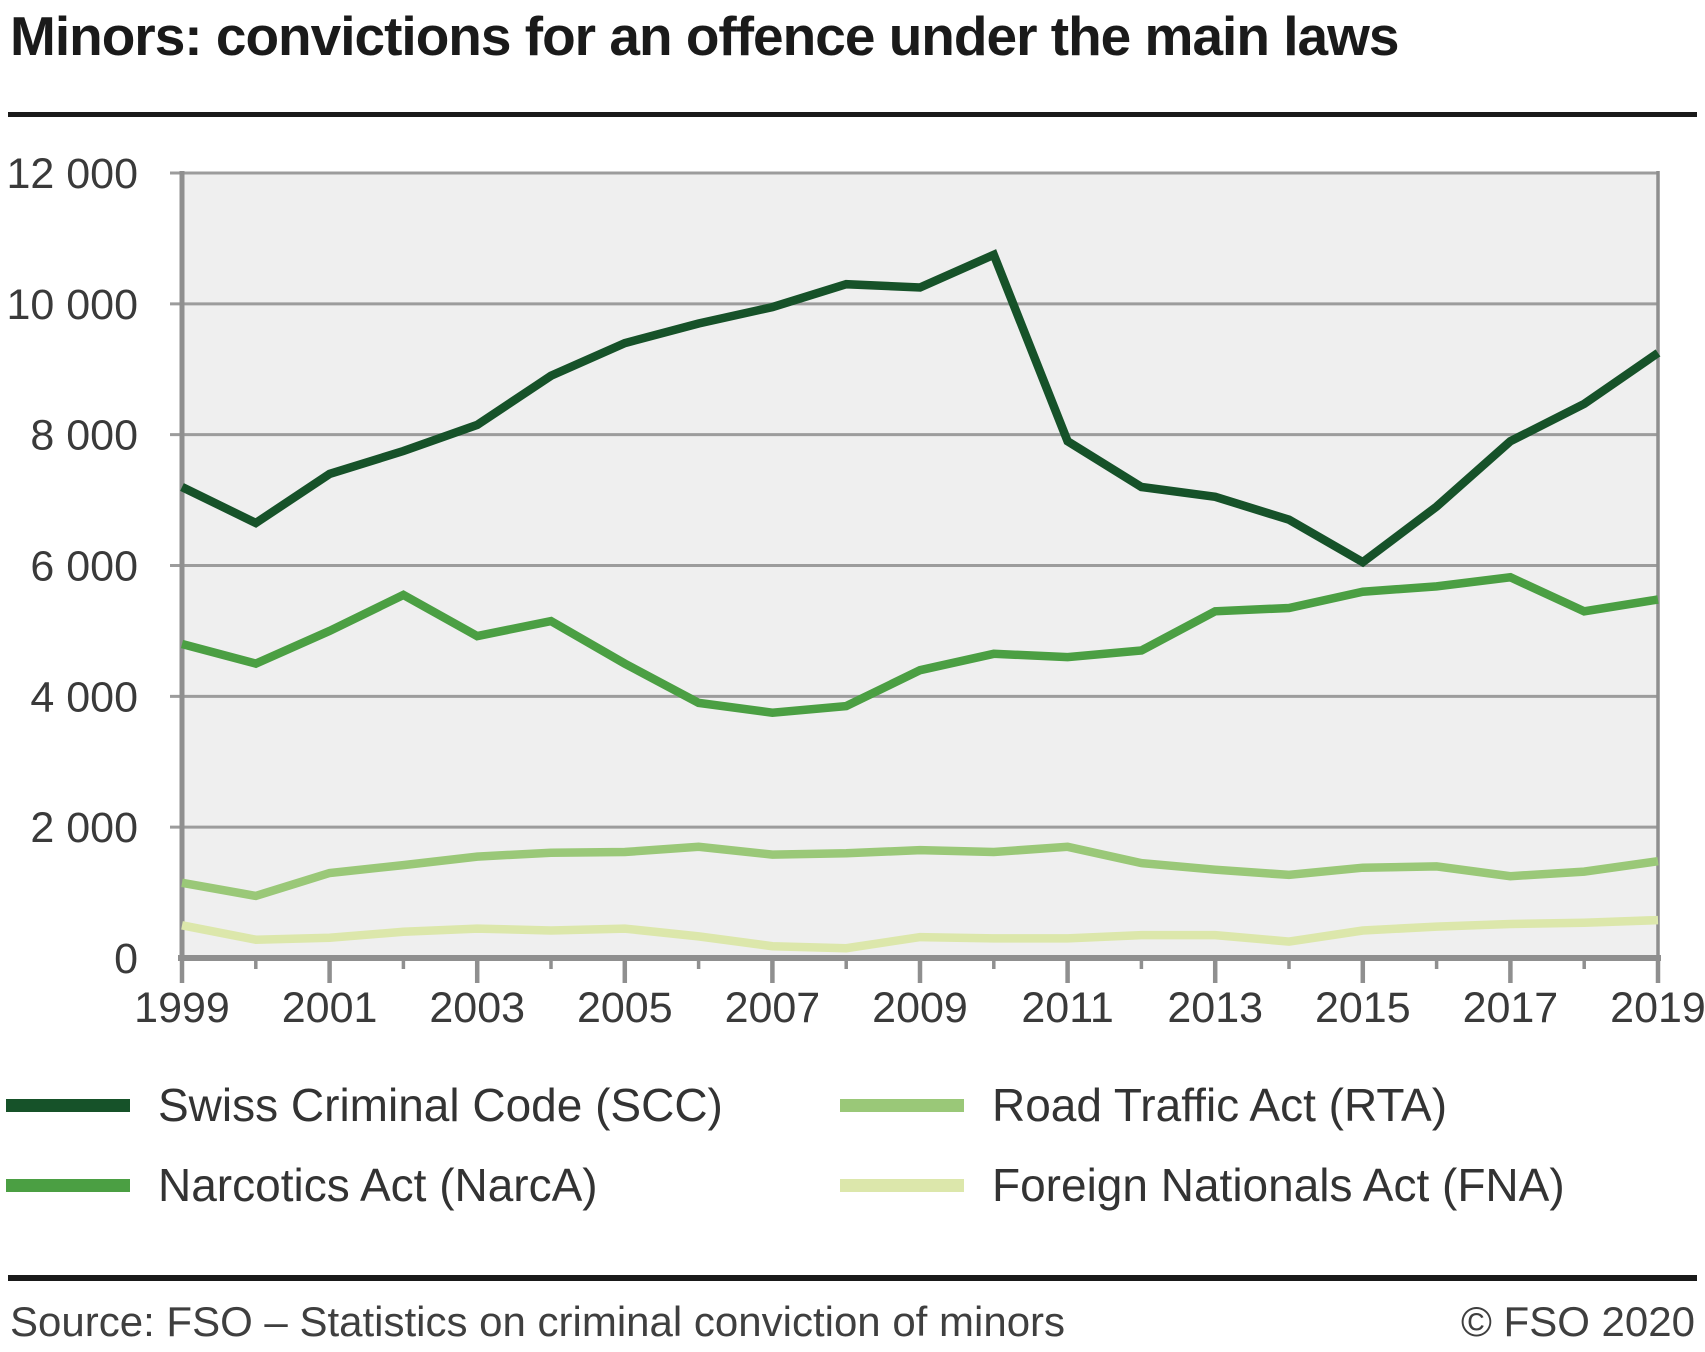  What do you see at coordinates (919, 644) in the screenshot?
I see `line-narca` at bounding box center [919, 644].